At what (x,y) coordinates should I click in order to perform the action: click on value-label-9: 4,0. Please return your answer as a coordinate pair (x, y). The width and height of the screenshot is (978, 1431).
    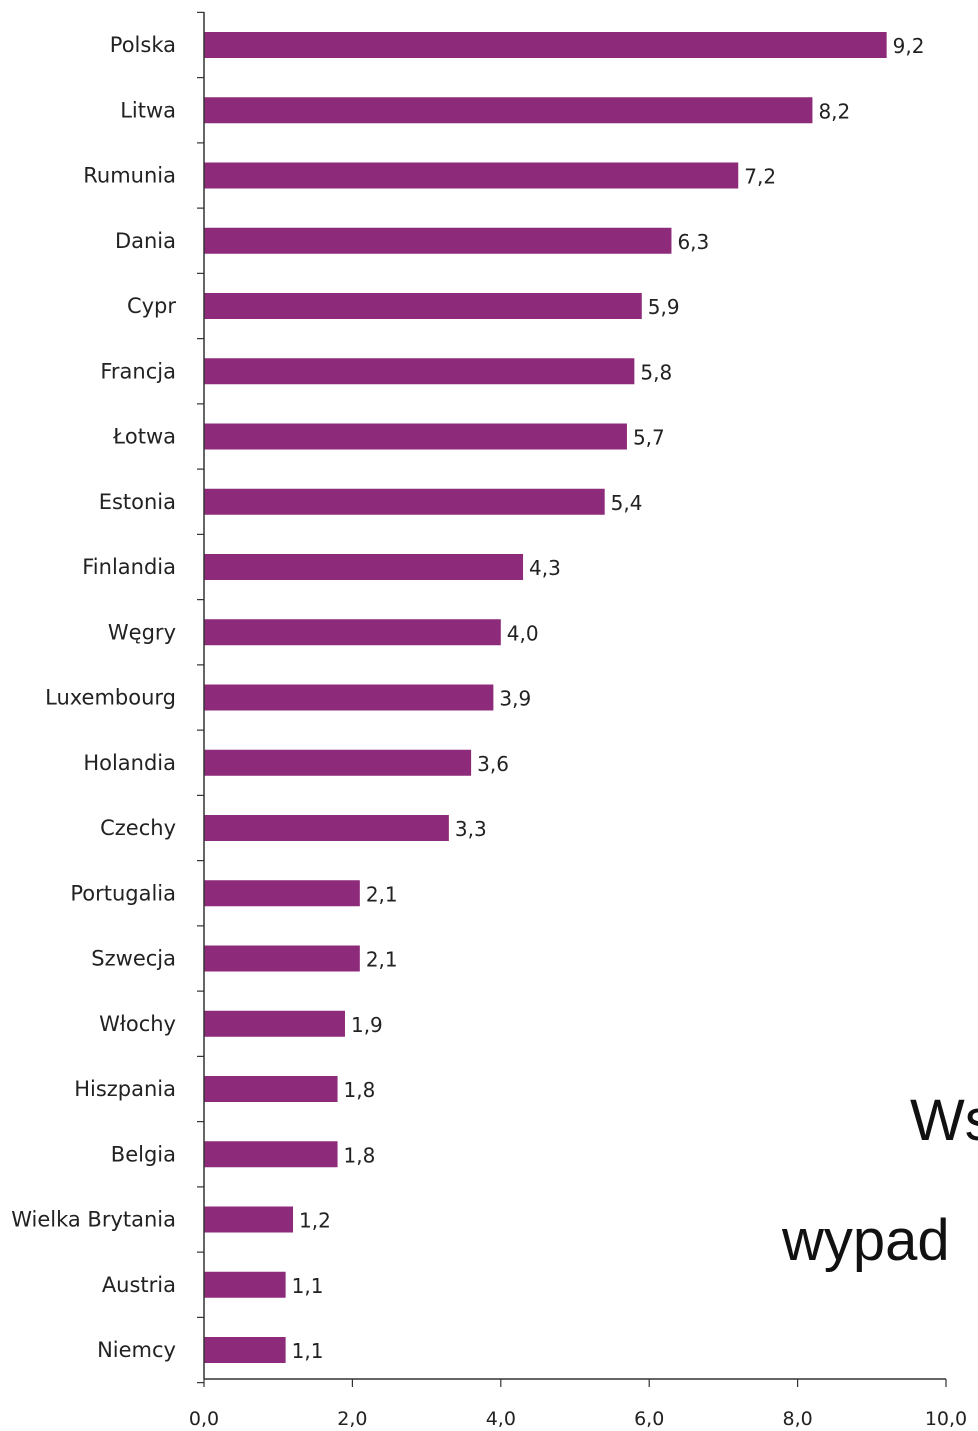
    Looking at the image, I should click on (523, 633).